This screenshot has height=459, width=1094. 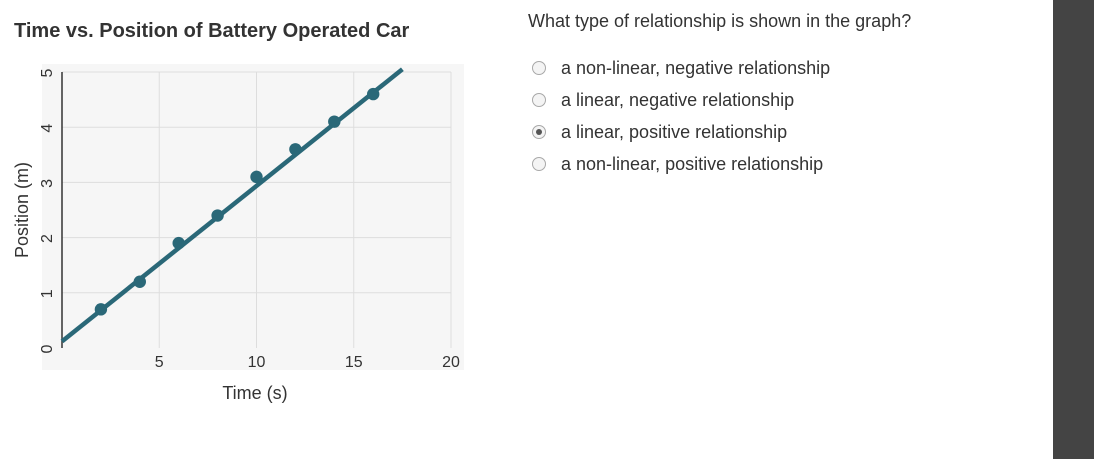 I want to click on x-tick-label: 5, so click(x=159, y=362).